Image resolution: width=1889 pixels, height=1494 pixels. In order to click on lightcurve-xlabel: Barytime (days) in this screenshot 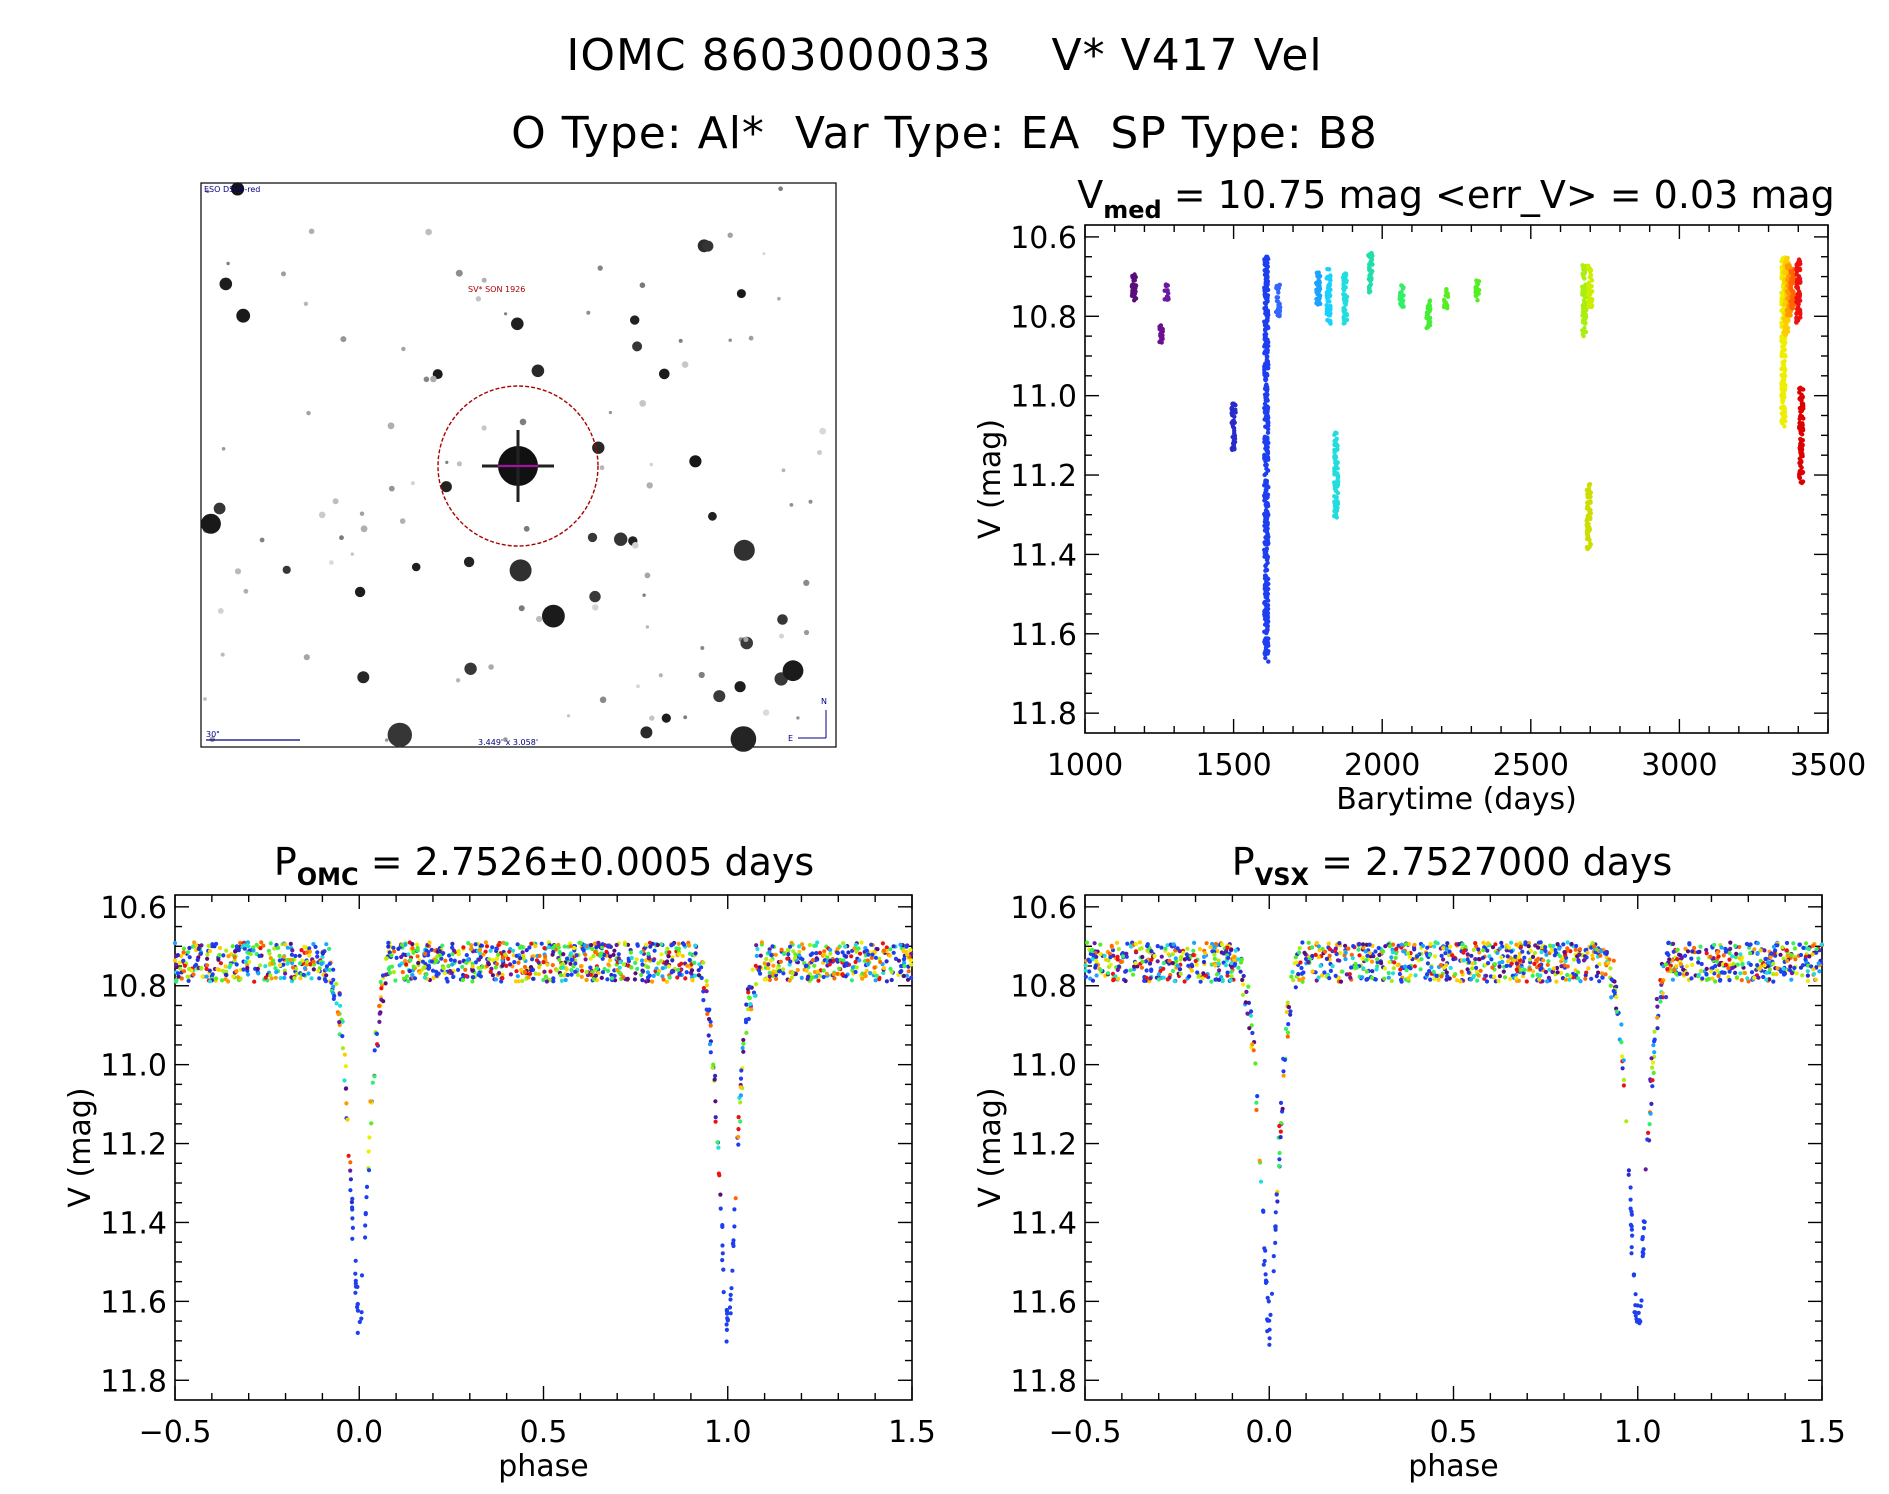, I will do `click(1456, 799)`.